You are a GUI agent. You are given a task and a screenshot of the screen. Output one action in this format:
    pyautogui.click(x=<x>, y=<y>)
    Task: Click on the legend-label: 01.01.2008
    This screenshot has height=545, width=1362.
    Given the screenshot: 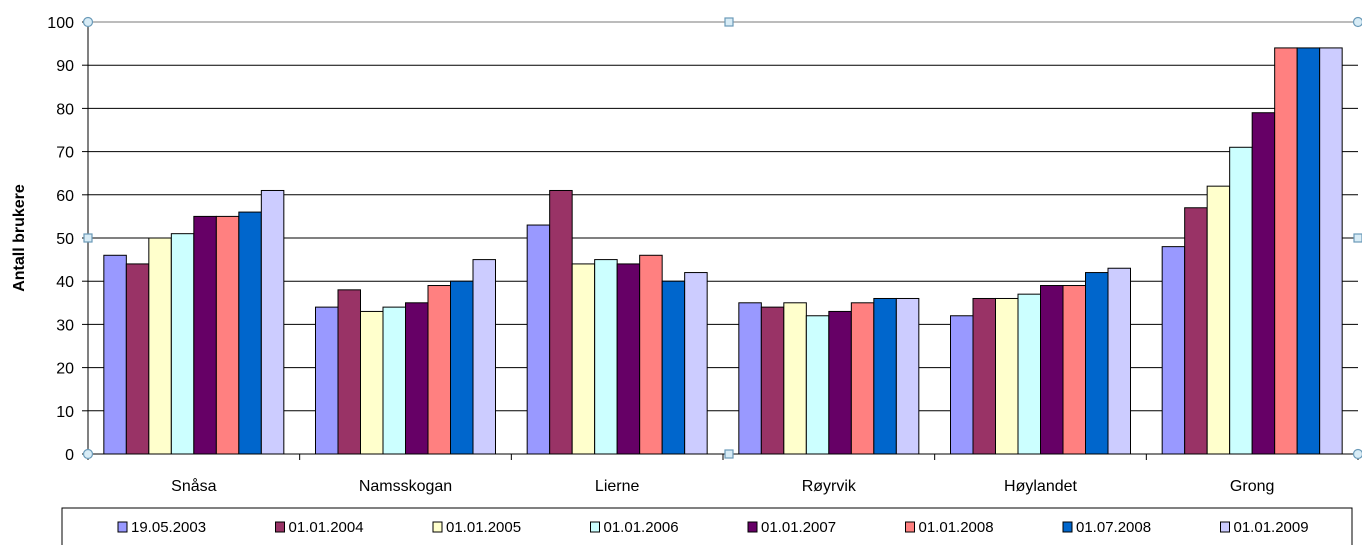 What is the action you would take?
    pyautogui.click(x=956, y=527)
    